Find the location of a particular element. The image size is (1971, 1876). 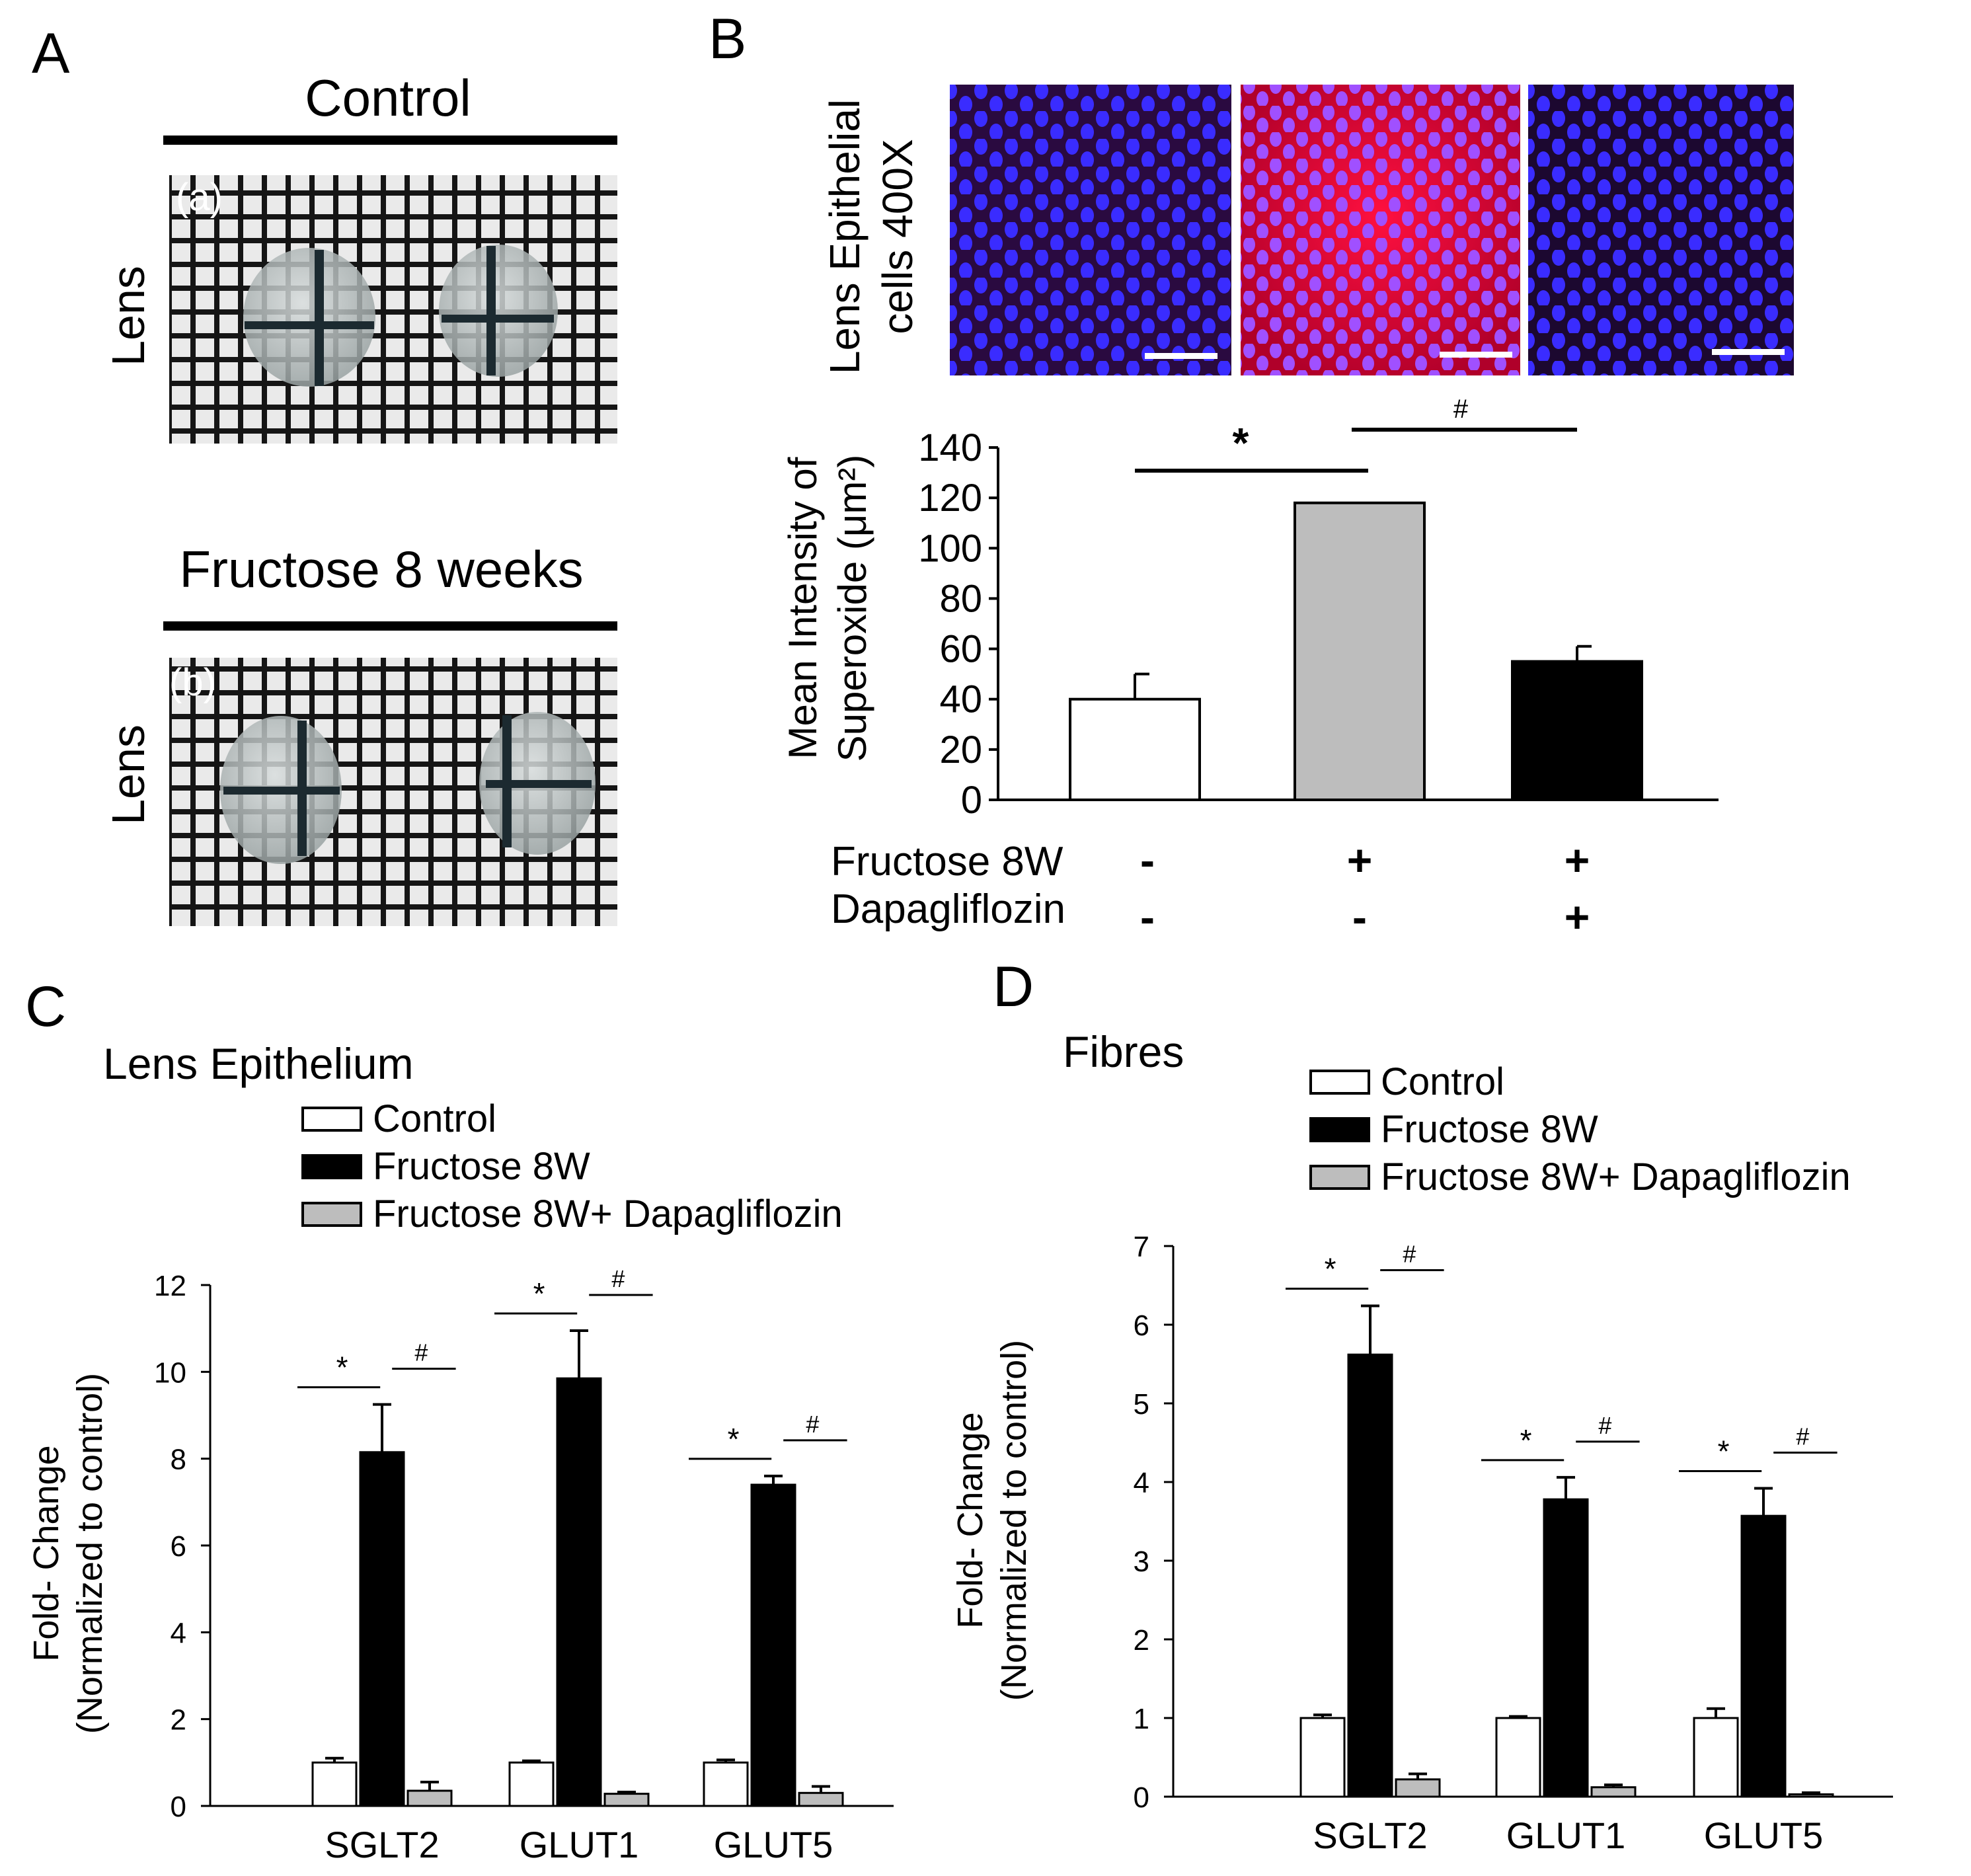

y-tick-label: 1 is located at coordinates (1141, 1719).